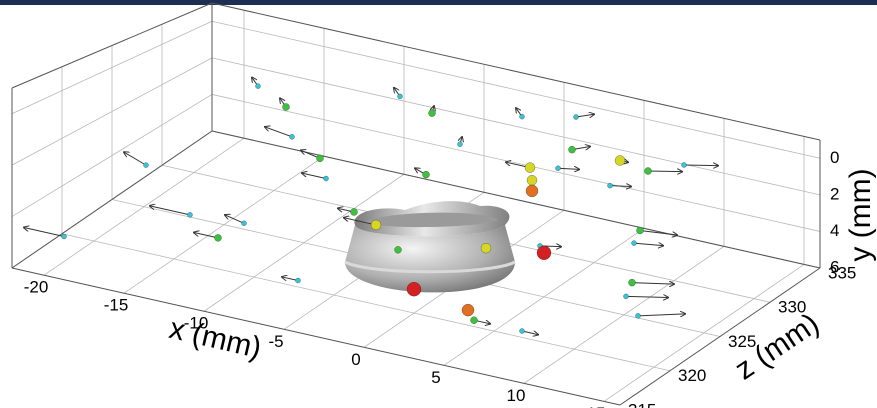 This screenshot has width=877, height=408. What do you see at coordinates (196, 323) in the screenshot?
I see `x-tick-label: -10` at bounding box center [196, 323].